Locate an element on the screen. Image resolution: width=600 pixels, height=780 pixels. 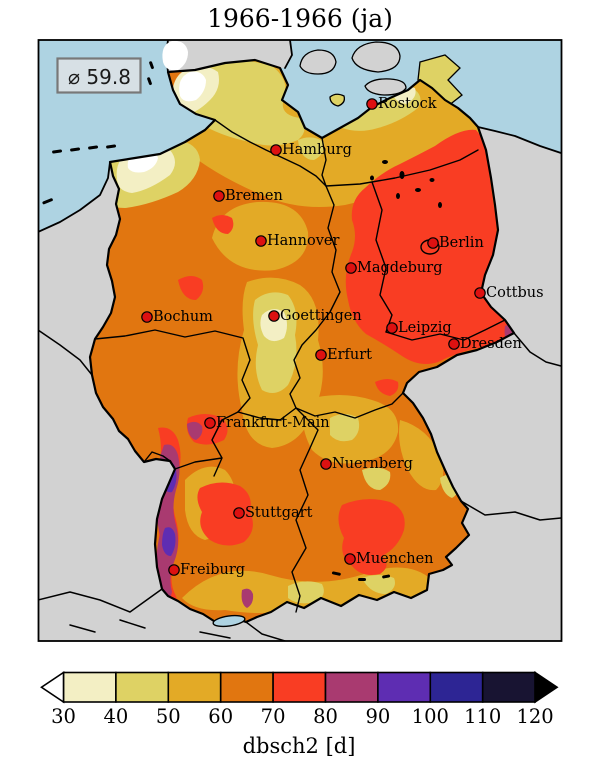
city-marker: Berlin is located at coordinates (455, 243).